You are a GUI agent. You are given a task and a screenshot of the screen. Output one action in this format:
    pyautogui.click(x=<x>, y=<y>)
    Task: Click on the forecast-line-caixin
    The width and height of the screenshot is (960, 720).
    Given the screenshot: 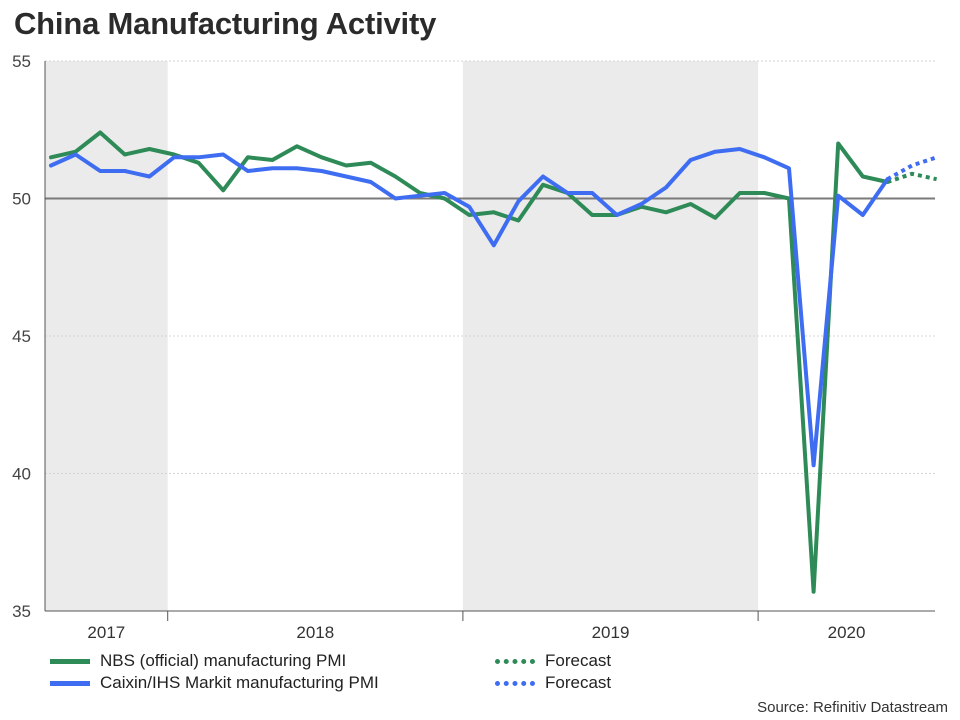 What is the action you would take?
    pyautogui.click(x=912, y=168)
    